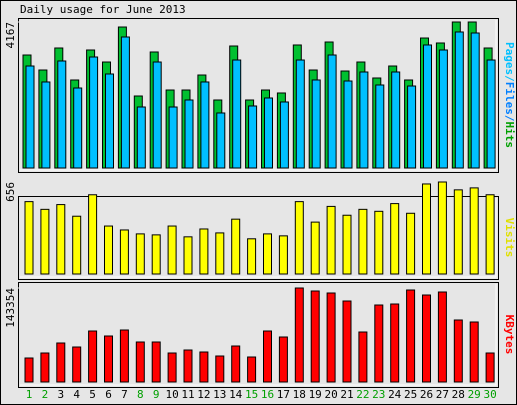 This screenshot has width=517, height=405. I want to click on x-tick-label: 13, so click(219, 394).